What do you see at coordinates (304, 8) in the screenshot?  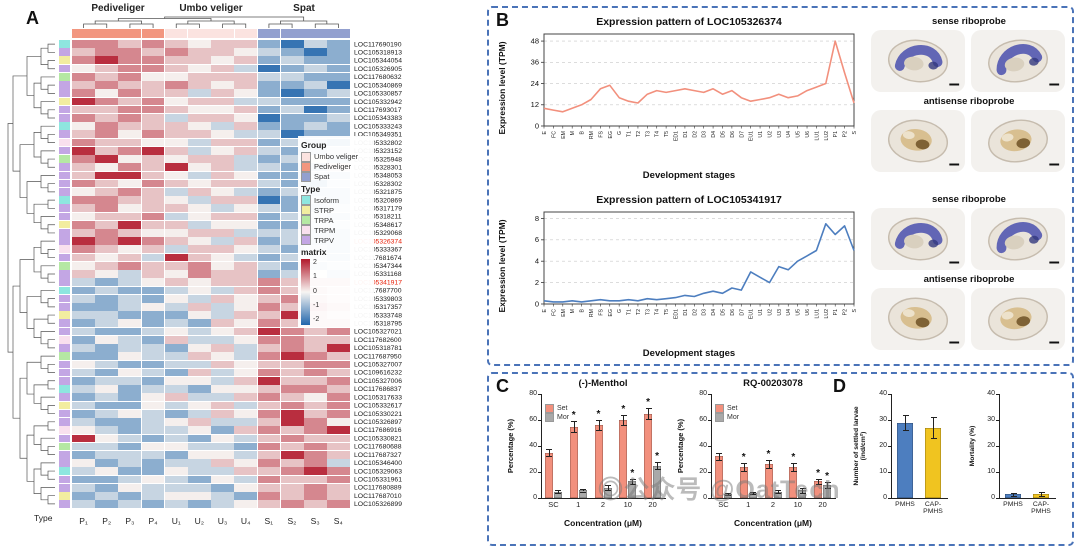 I see `group-header-spat: Spat` at bounding box center [304, 8].